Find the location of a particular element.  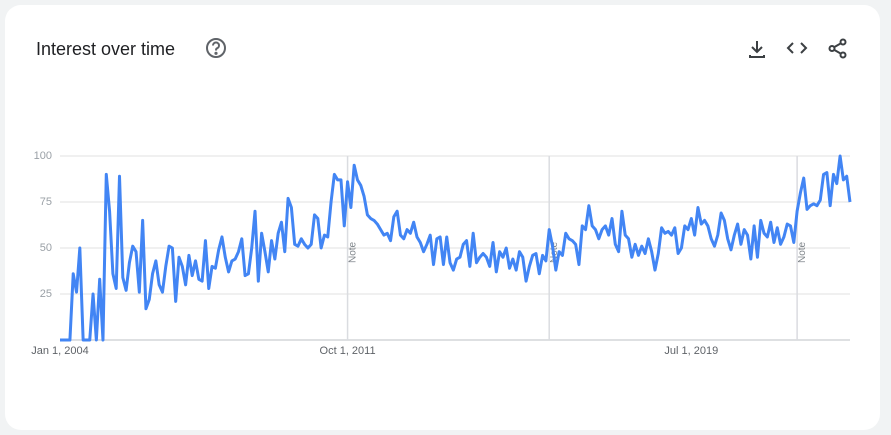

download-button is located at coordinates (757, 49).